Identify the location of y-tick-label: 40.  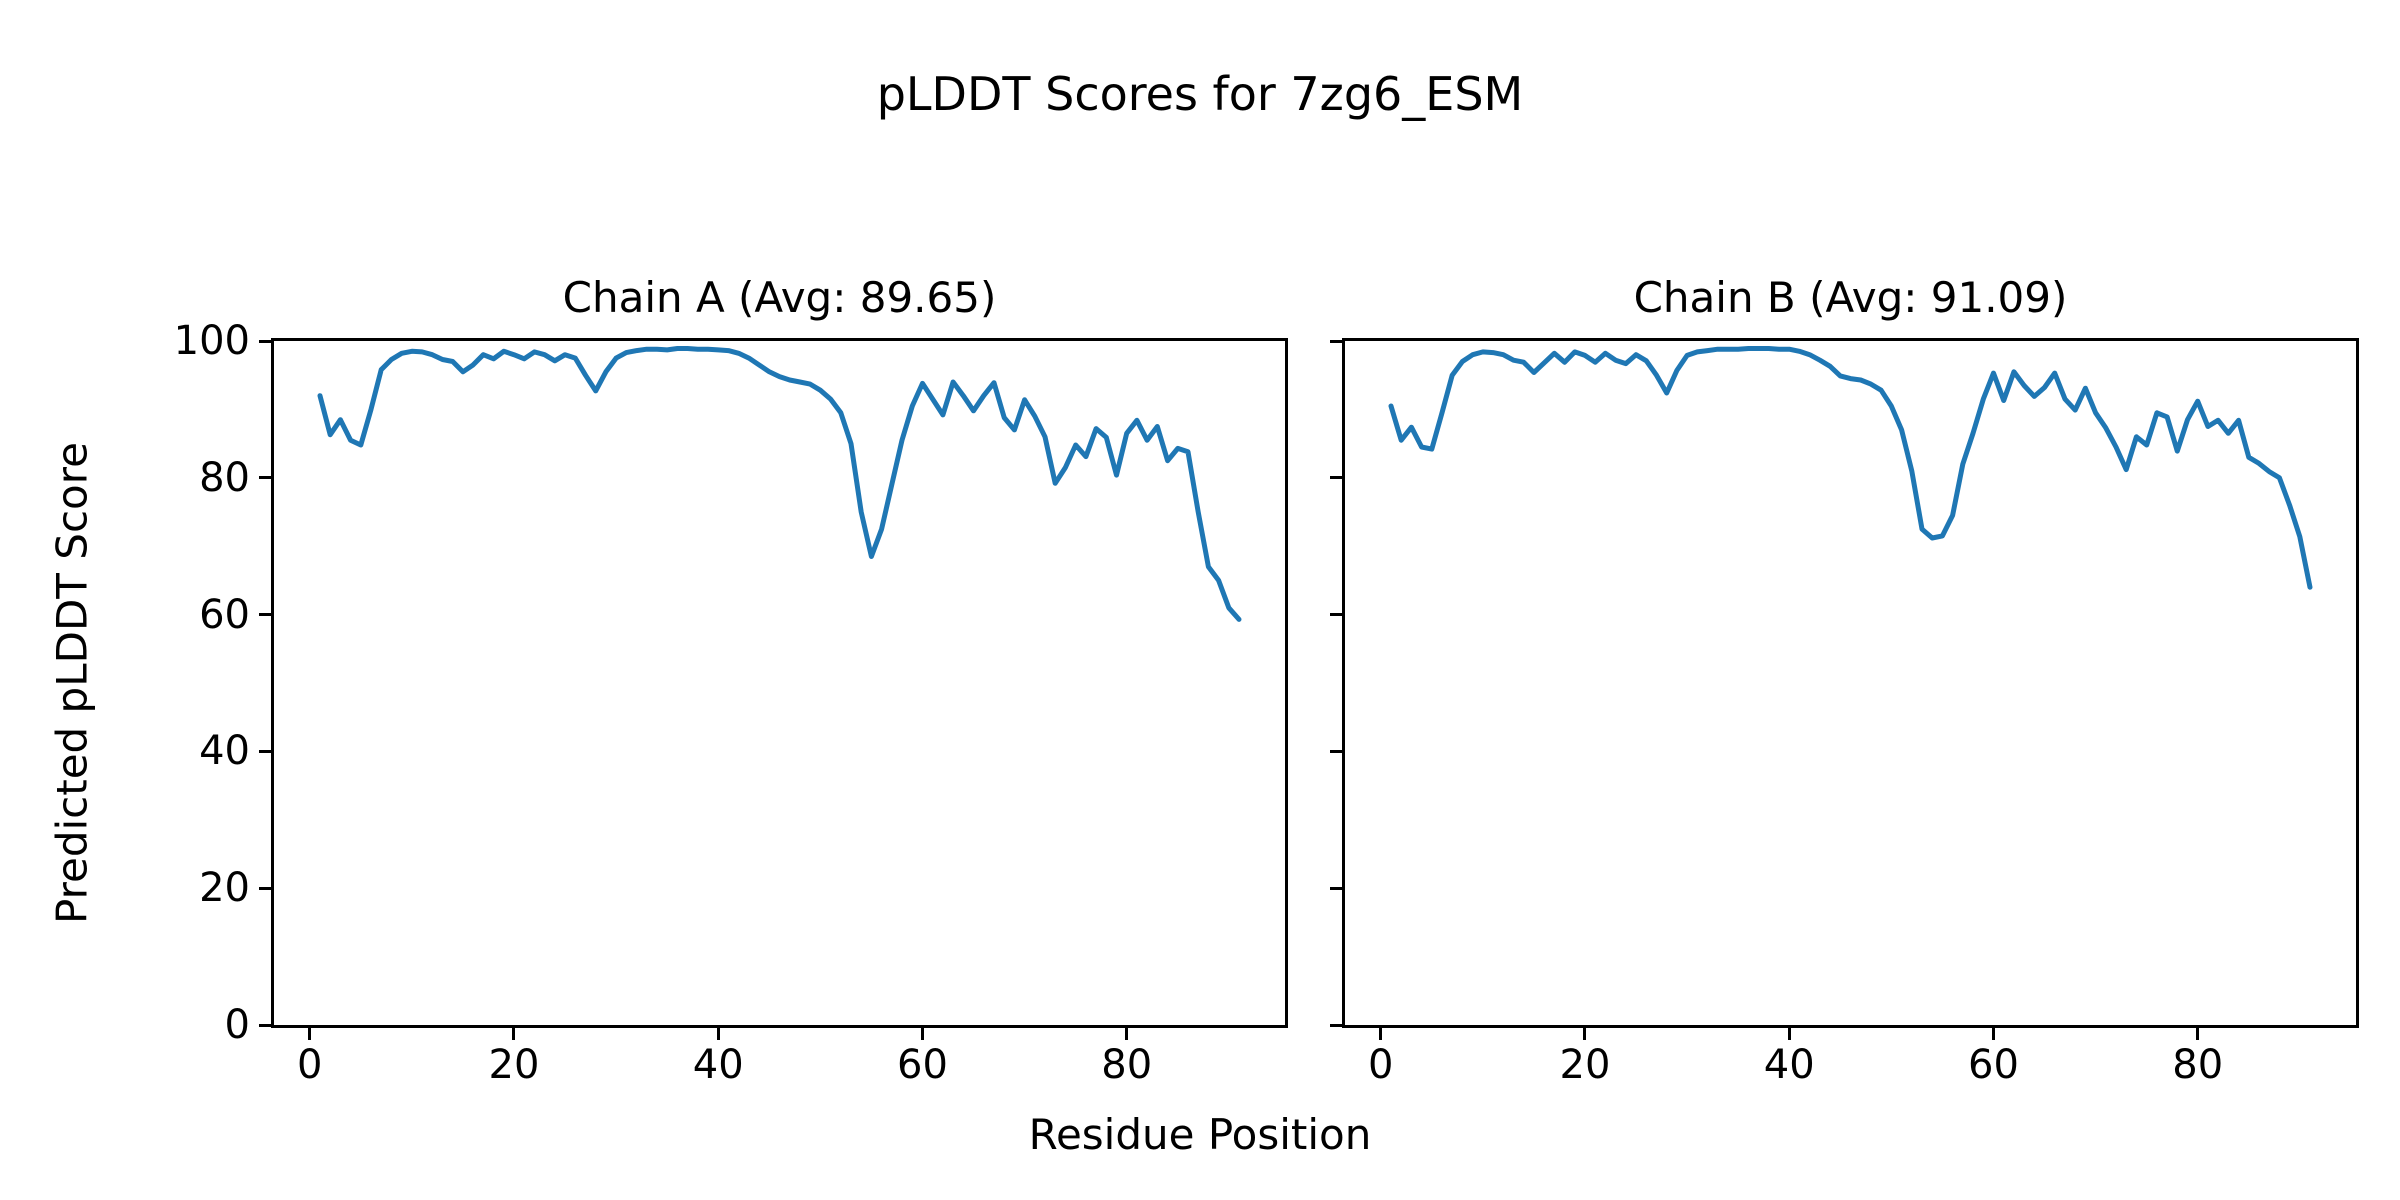
(224, 751).